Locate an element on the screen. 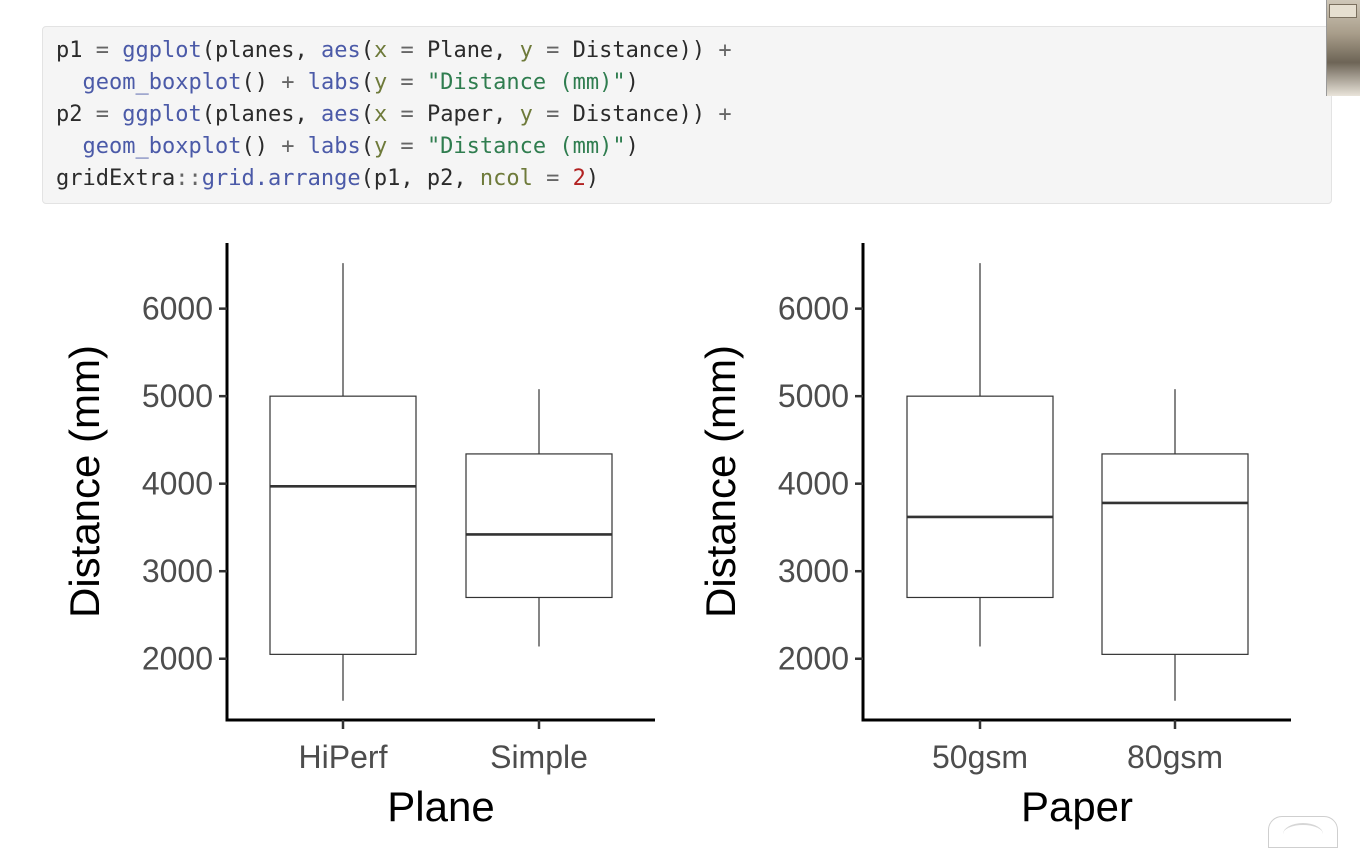  code-token: ncol is located at coordinates (506, 178).